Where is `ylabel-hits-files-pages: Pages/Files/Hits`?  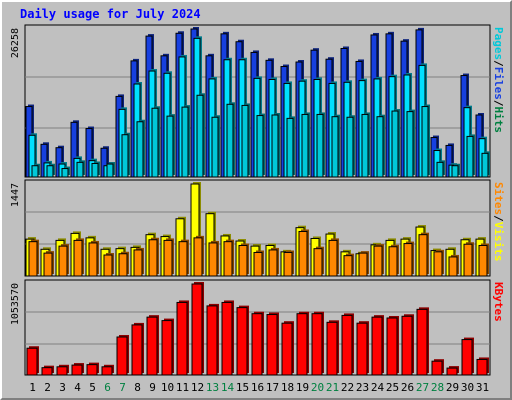
ylabel-hits-files-pages: Pages/Files/Hits is located at coordinates (498, 80).